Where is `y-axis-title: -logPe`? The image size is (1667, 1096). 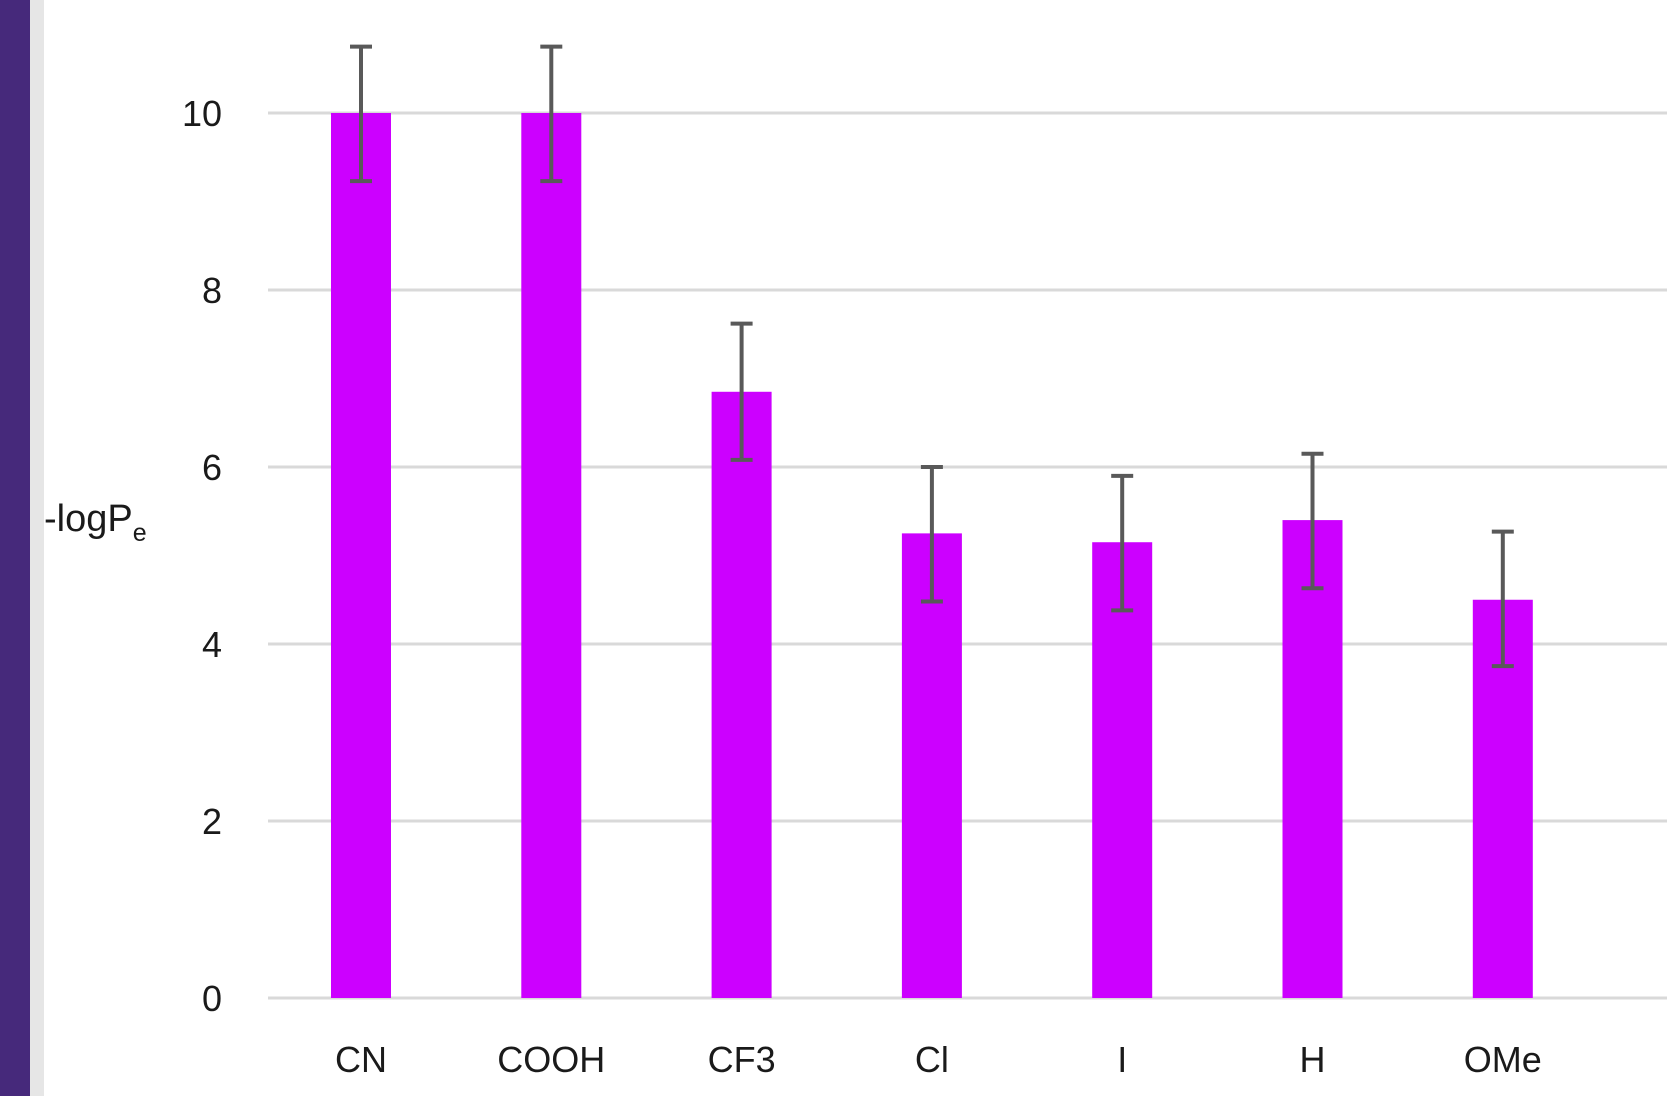 y-axis-title: -logPe is located at coordinates (95, 522).